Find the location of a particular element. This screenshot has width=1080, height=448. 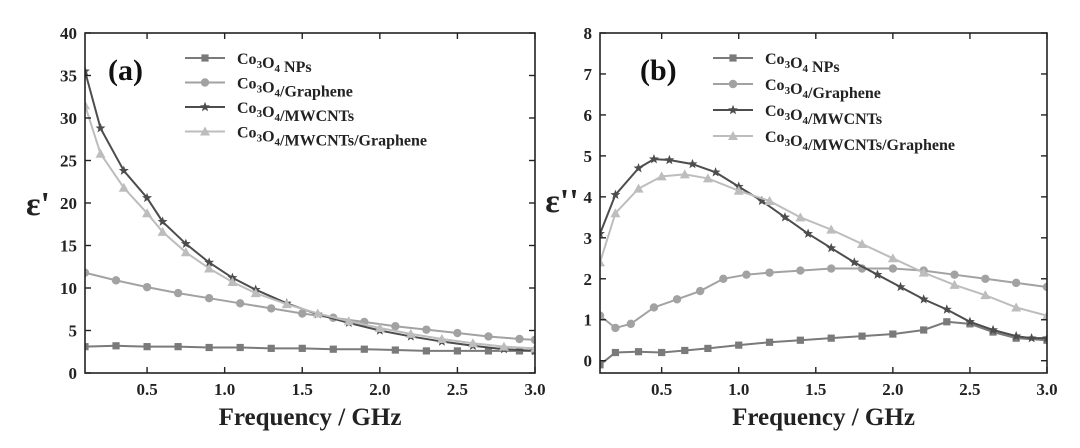

y-tick-label: 30 is located at coordinates (68, 118).